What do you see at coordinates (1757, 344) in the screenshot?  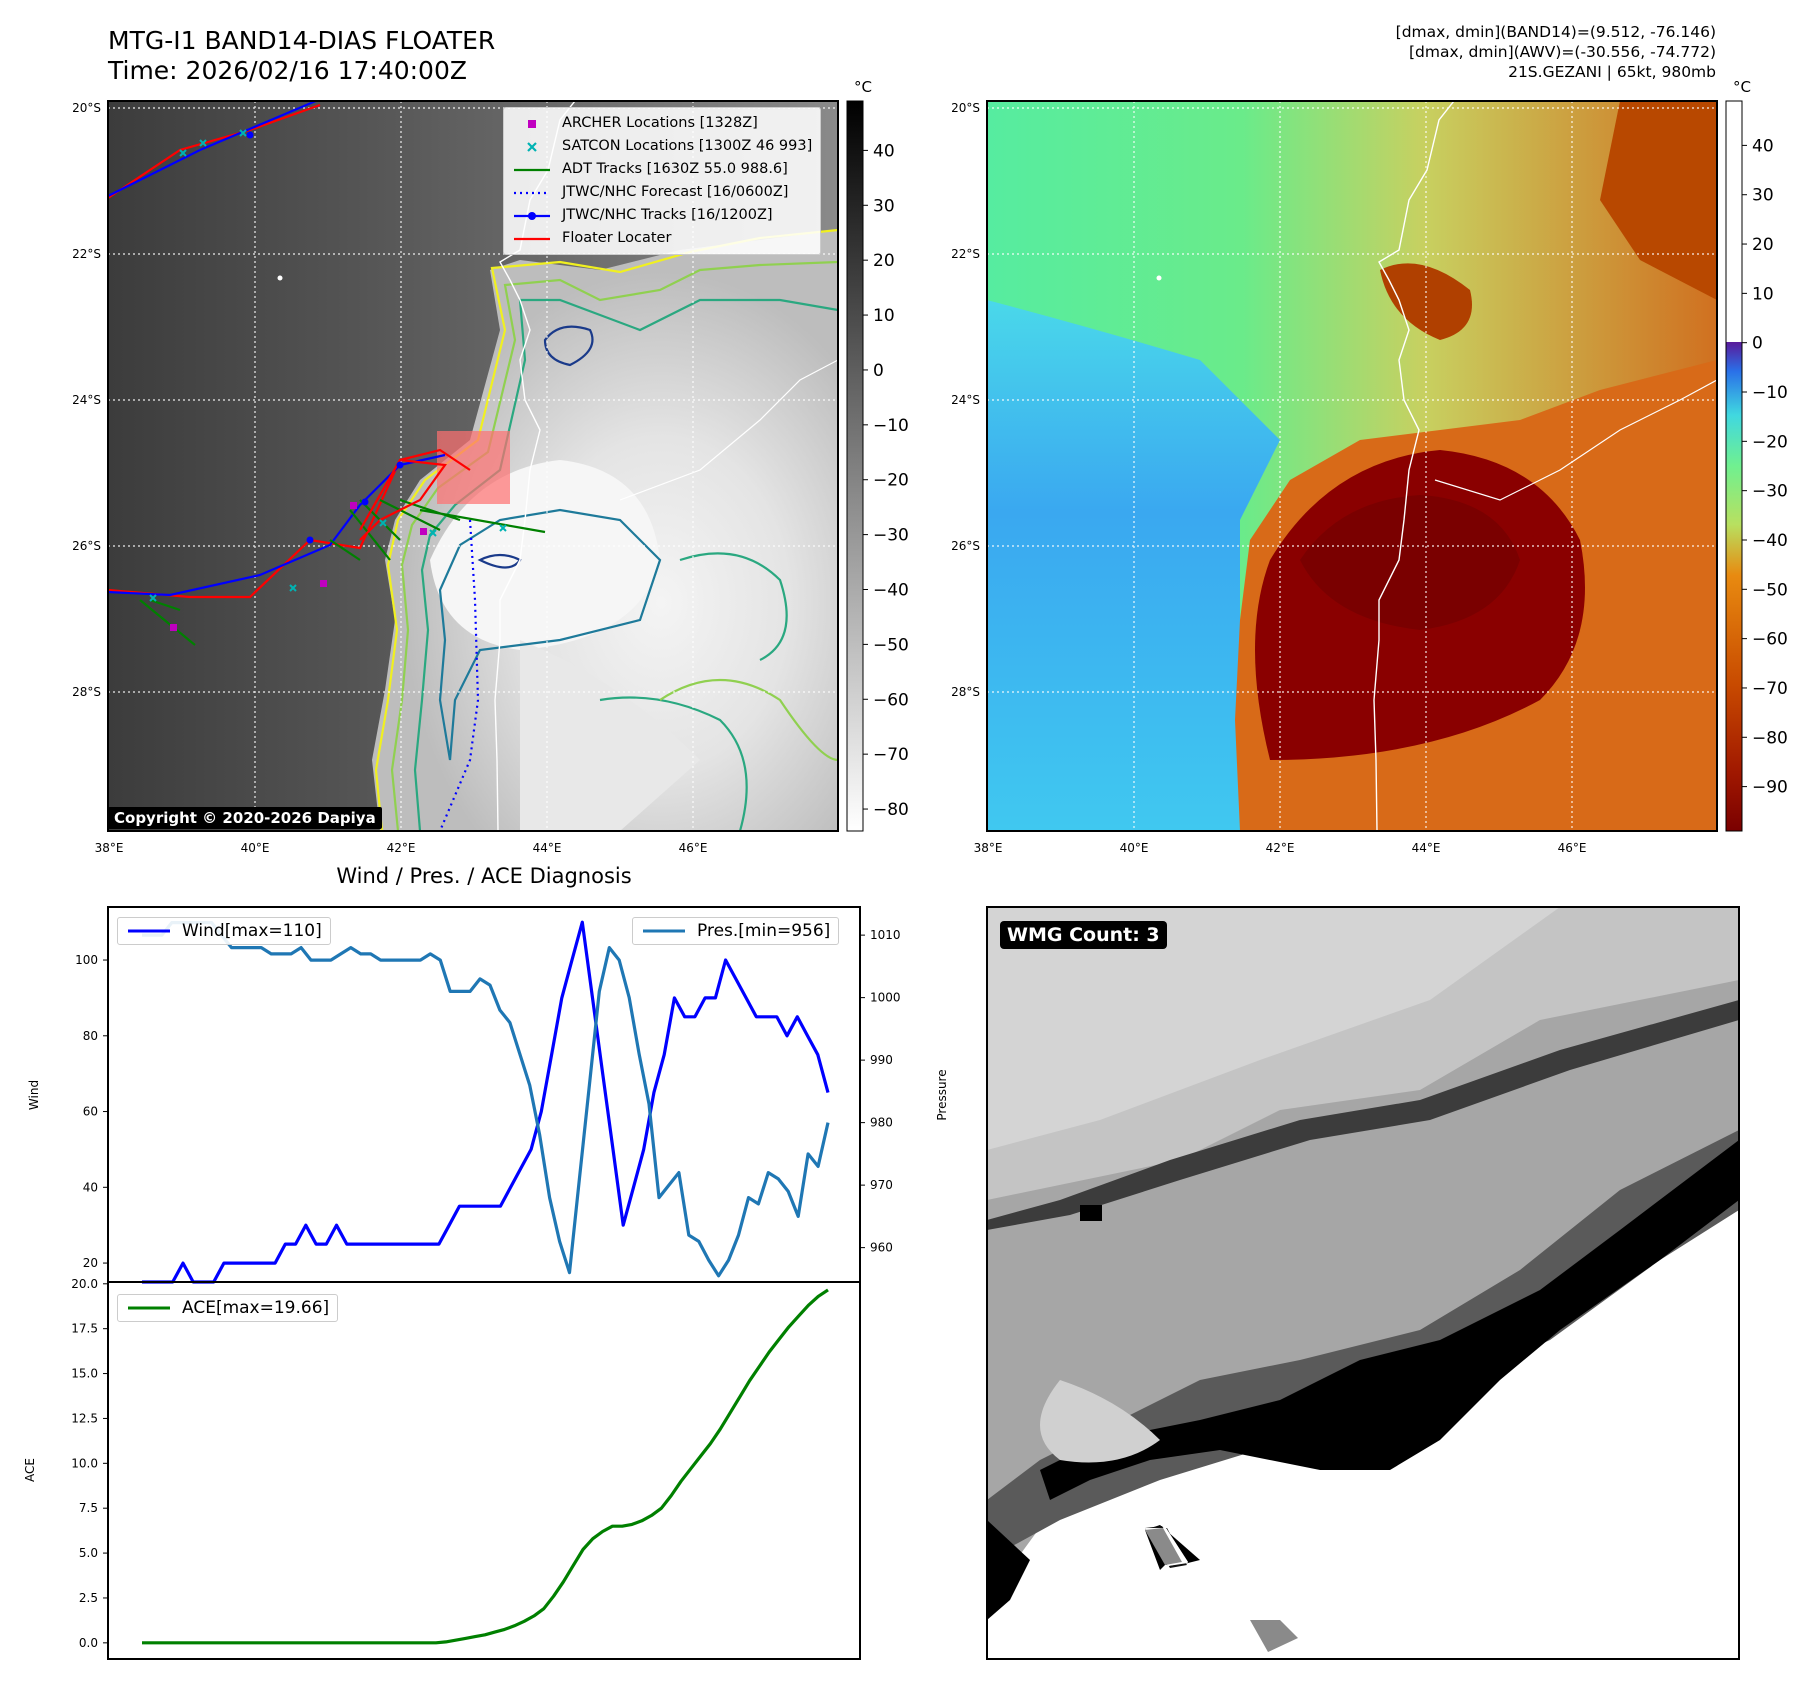 I see `colorbar-tick-label: 0` at bounding box center [1757, 344].